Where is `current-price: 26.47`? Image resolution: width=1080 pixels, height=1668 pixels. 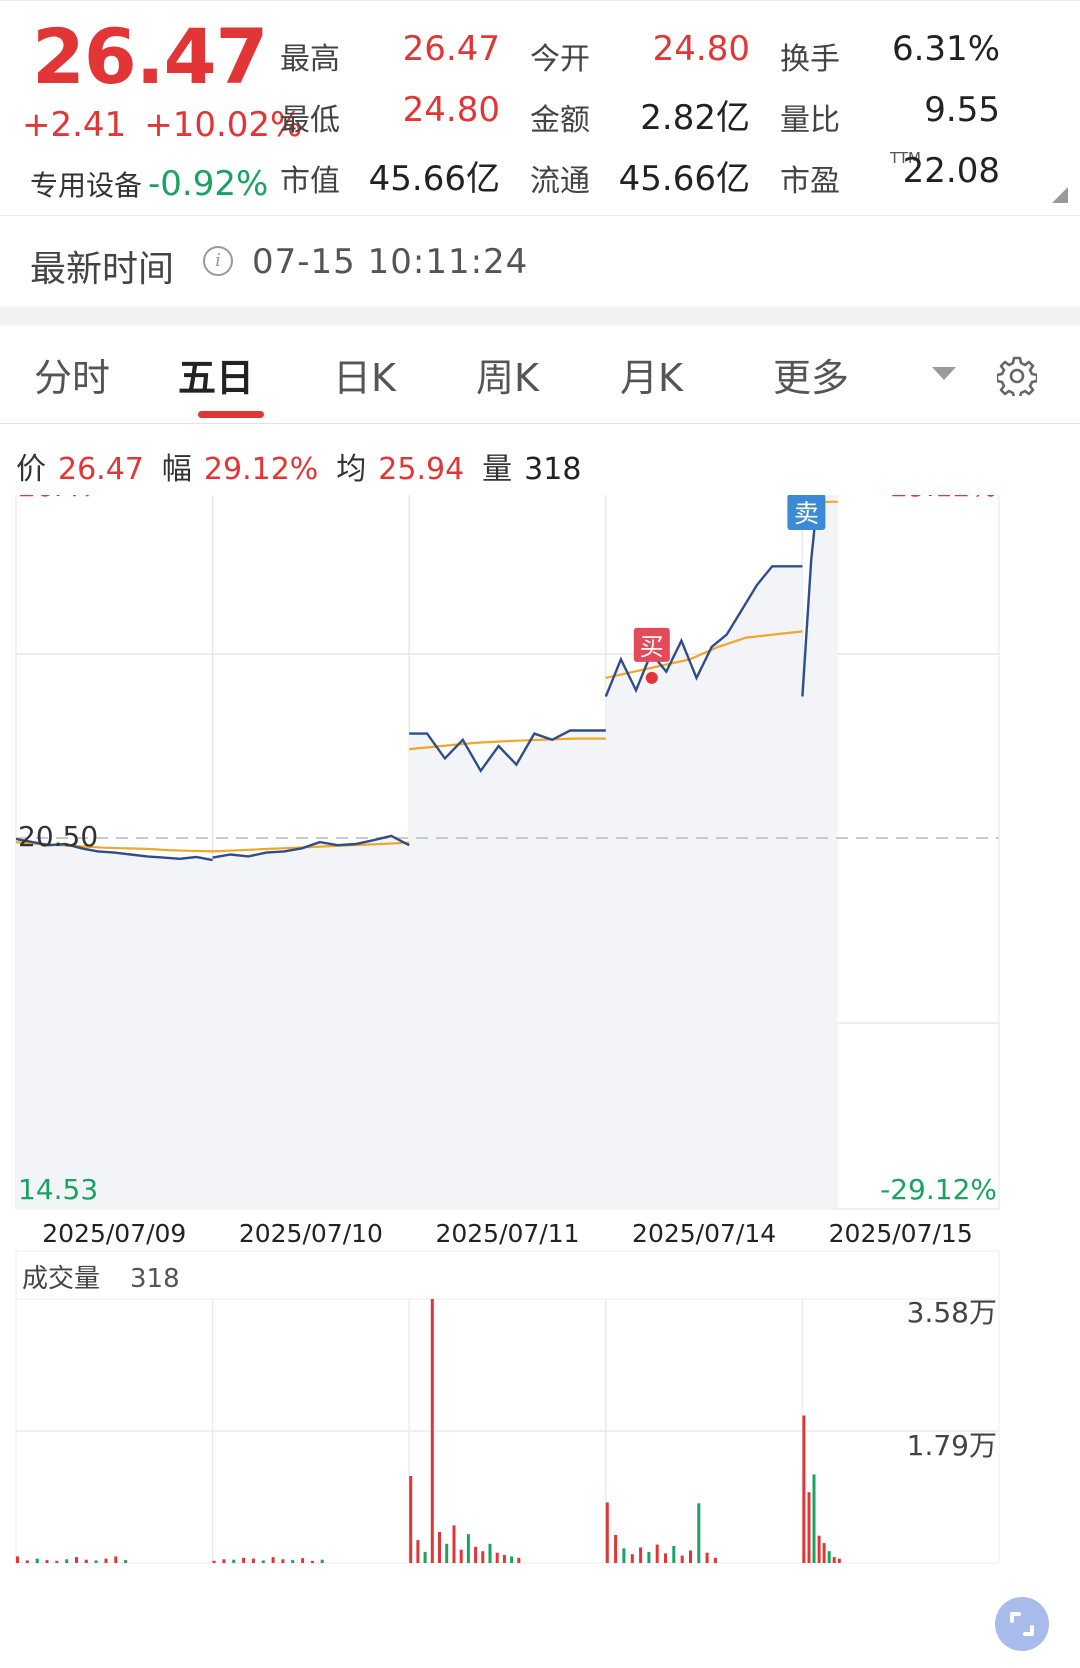
current-price: 26.47 is located at coordinates (150, 56).